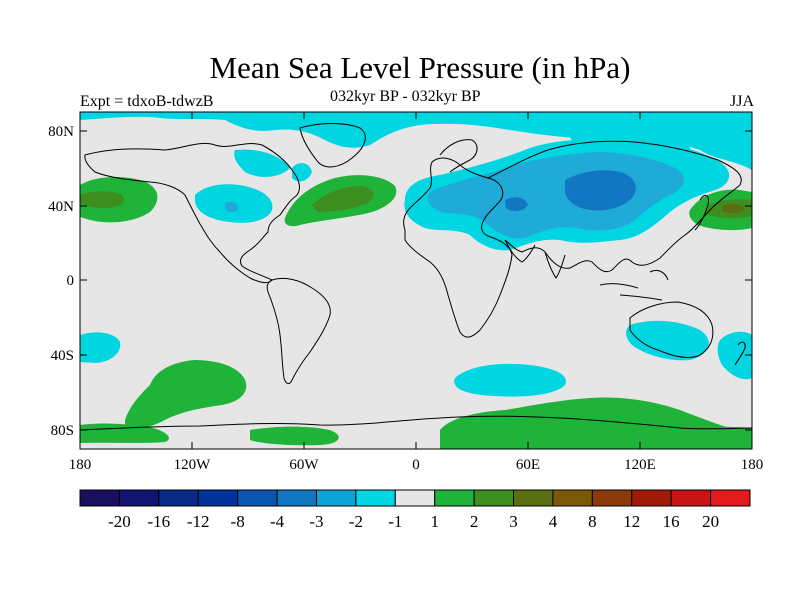 This screenshot has height=600, width=800. I want to click on colorbar-label: 16, so click(671, 521).